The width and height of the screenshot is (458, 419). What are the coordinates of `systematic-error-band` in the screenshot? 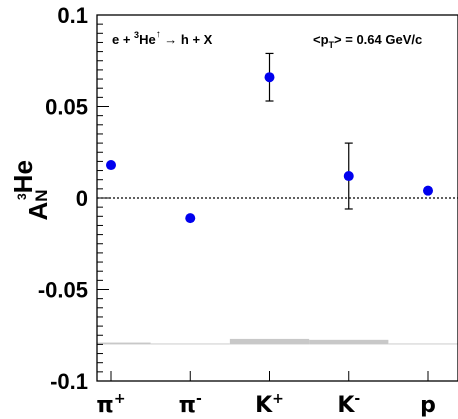 It's located at (277, 341).